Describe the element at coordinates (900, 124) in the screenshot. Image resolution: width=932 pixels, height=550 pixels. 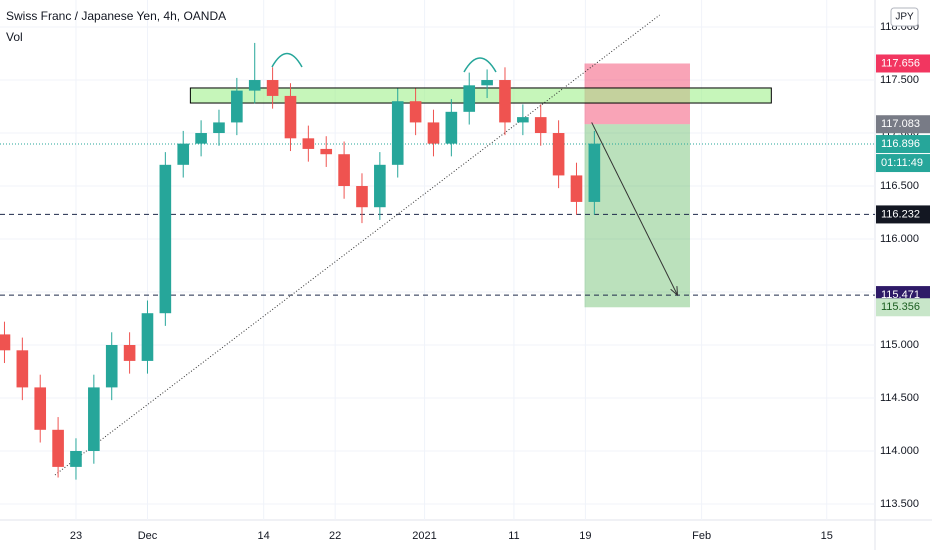
I see `price-label: 117.083` at that location.